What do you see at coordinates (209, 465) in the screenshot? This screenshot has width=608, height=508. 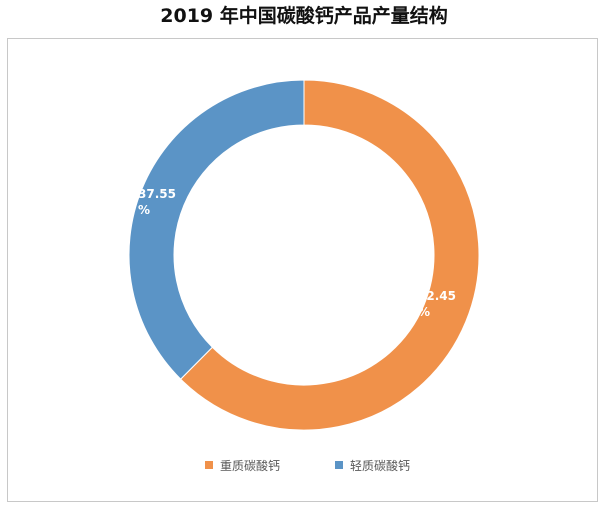 I see `legend-swatch-heavy` at bounding box center [209, 465].